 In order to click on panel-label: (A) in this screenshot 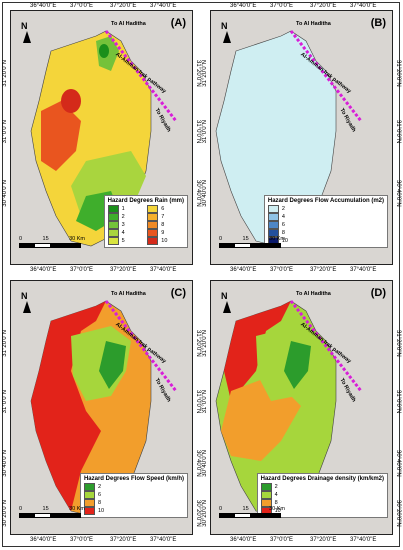, I will do `click(178, 23)`.